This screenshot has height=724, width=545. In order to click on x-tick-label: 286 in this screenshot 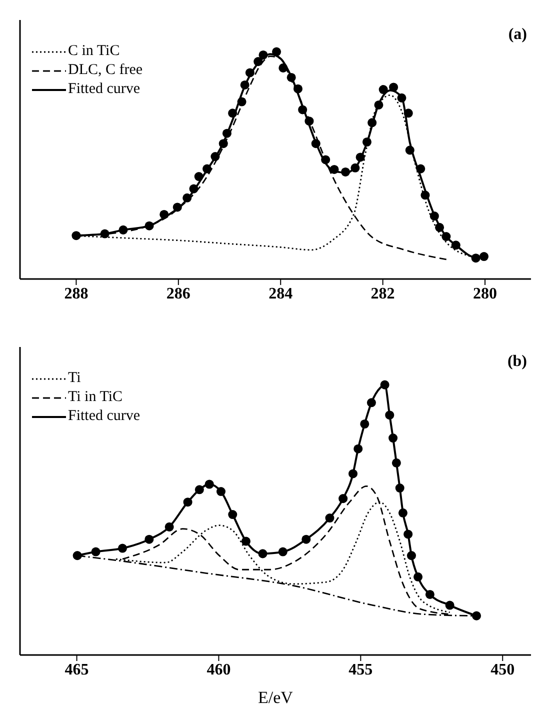, I will do `click(178, 293)`.